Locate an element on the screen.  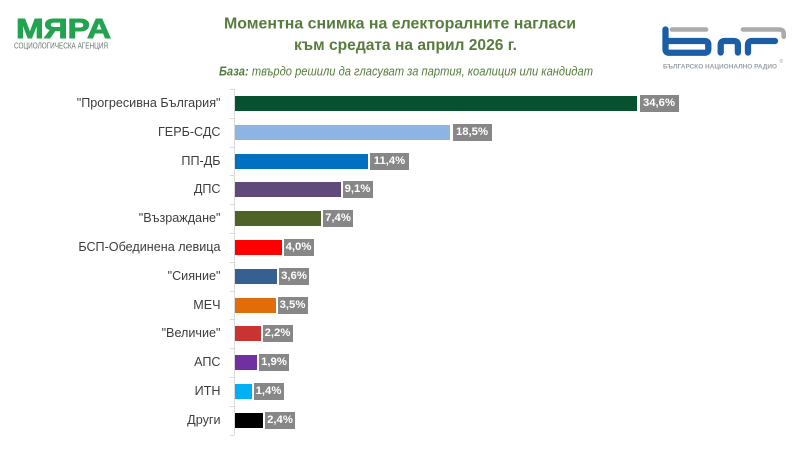
svg-text: СОЦИОЛОГИЧЕСКА АГЕНЦИЯ is located at coordinates (61, 46).